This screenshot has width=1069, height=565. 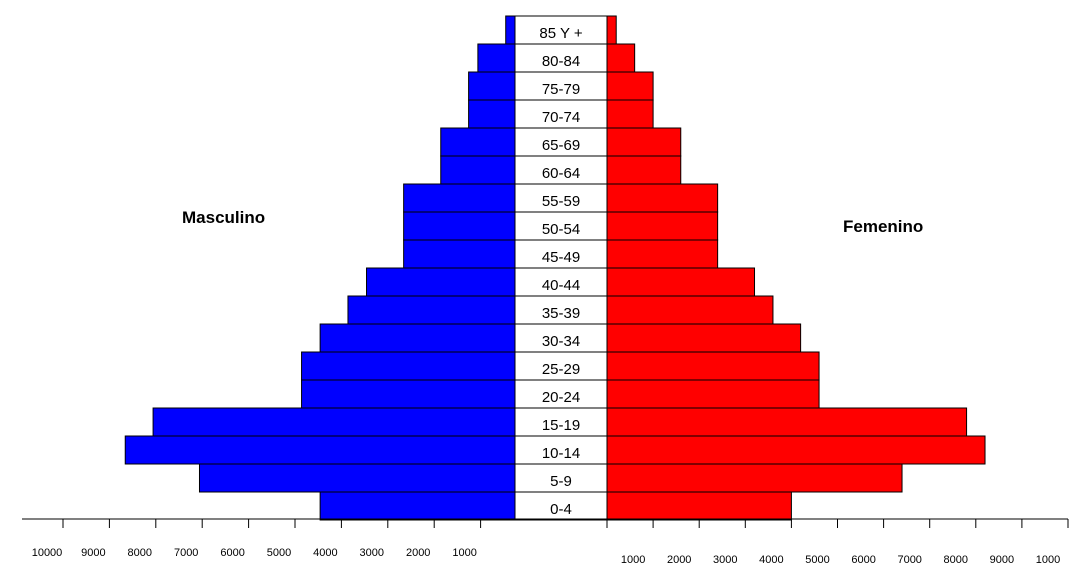 What do you see at coordinates (223, 217) in the screenshot?
I see `series-label-masculino: Masculino` at bounding box center [223, 217].